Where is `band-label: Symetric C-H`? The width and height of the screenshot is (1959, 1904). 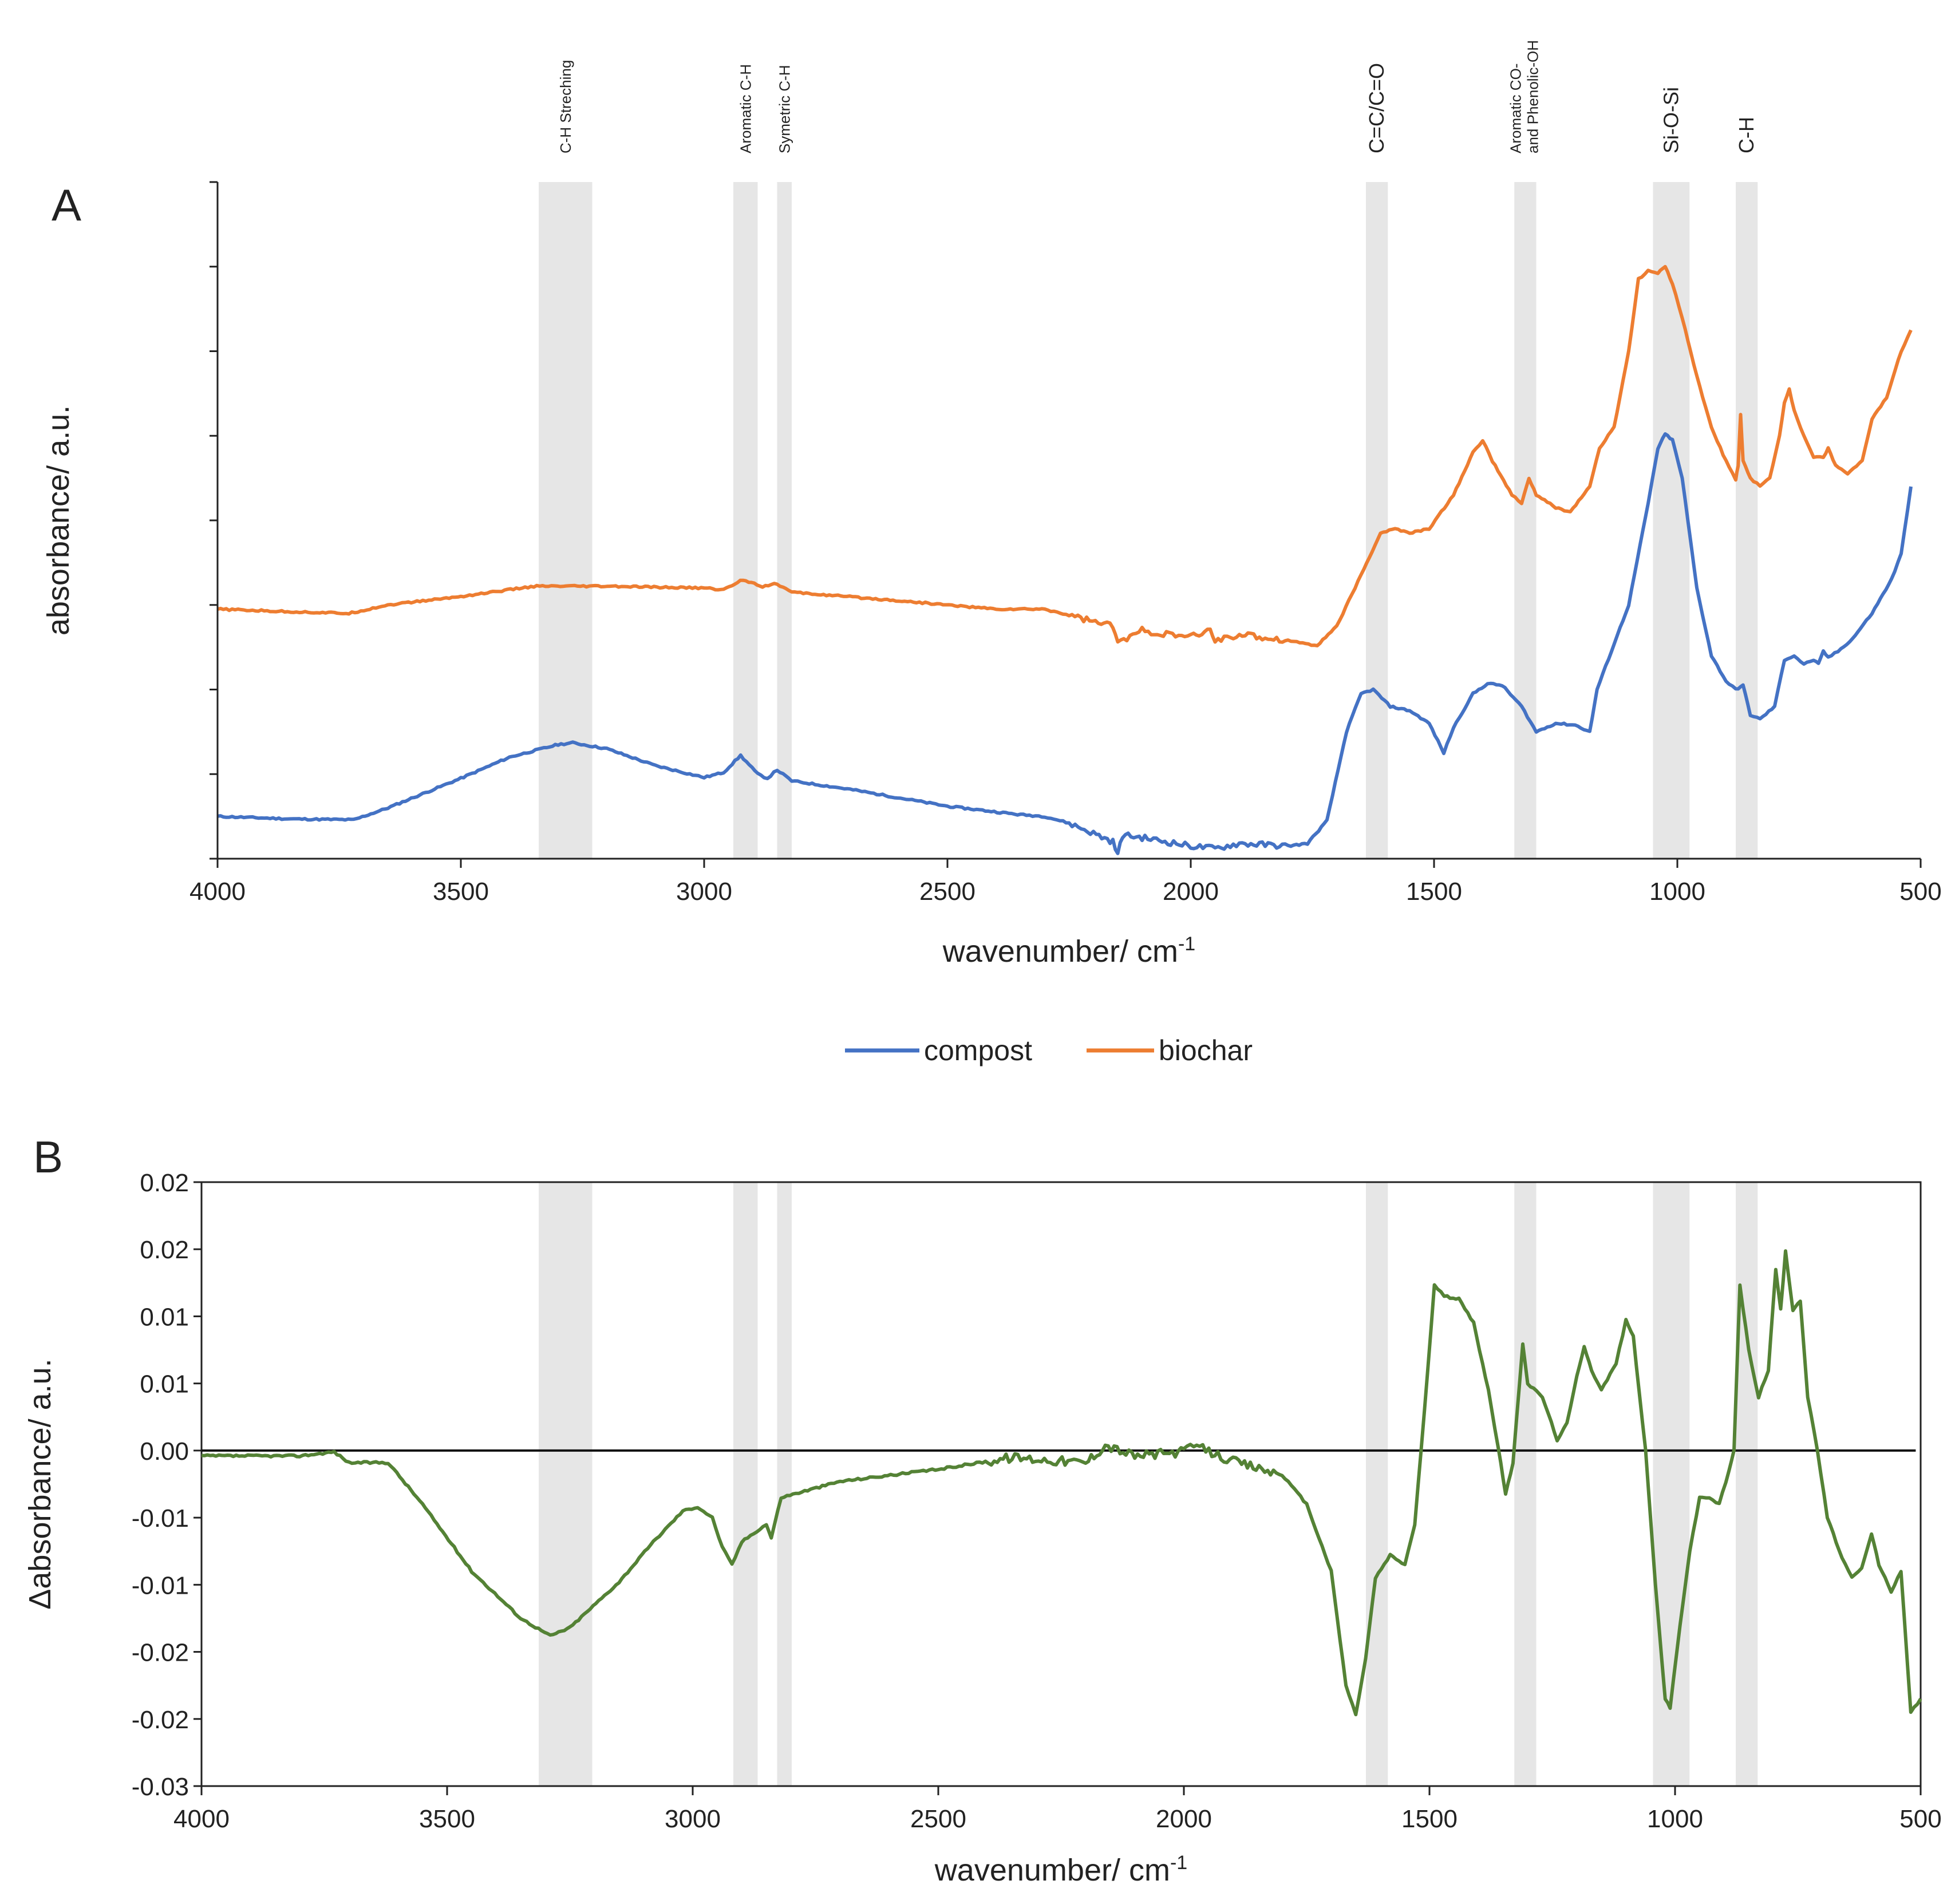 band-label: Symetric C-H is located at coordinates (784, 109).